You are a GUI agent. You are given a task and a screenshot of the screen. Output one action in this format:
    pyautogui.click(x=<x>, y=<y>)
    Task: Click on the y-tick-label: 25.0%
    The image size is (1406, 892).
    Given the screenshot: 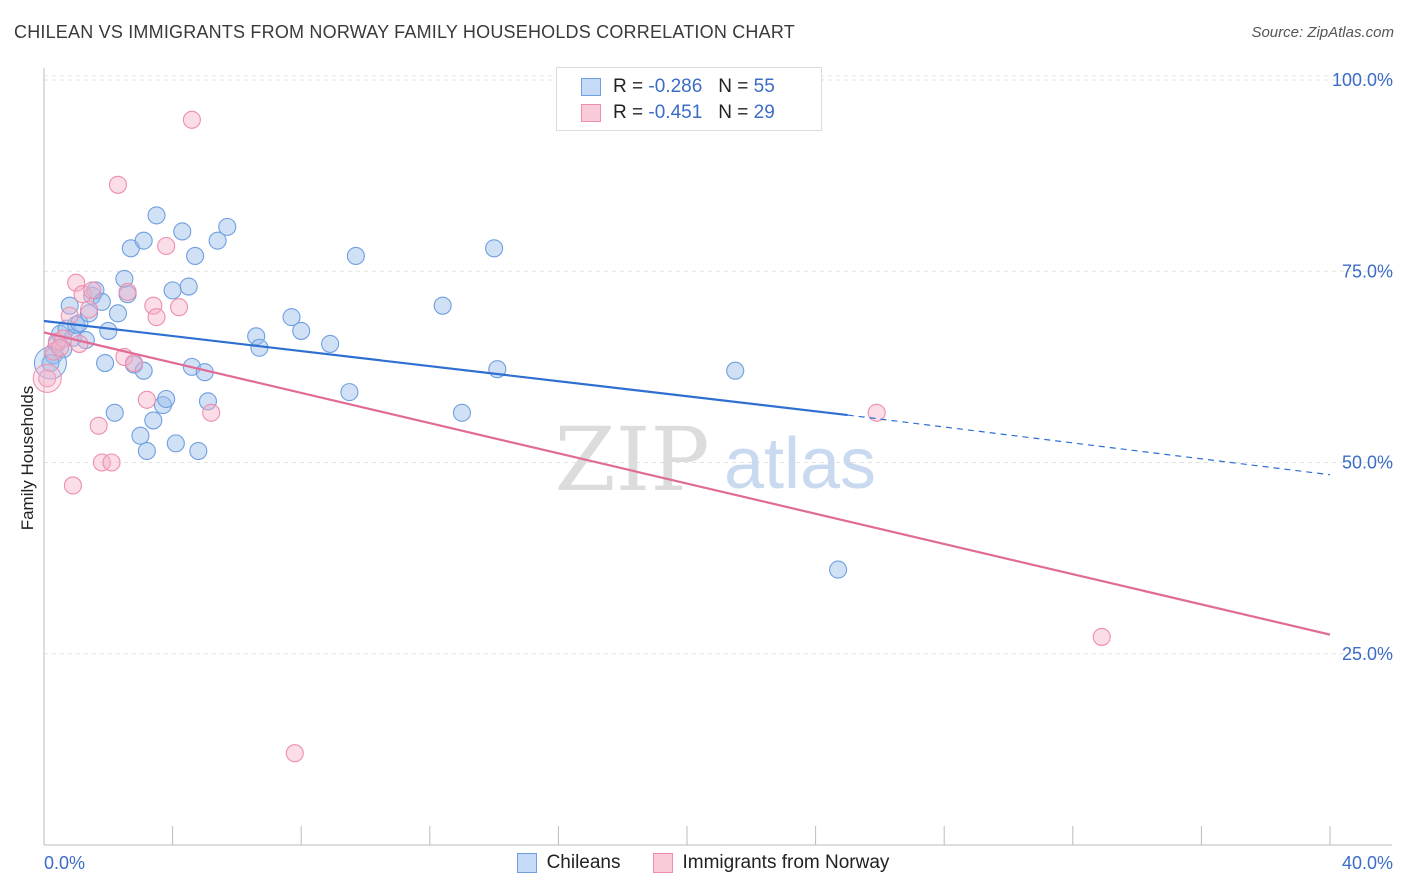 What is the action you would take?
    pyautogui.click(x=1367, y=654)
    